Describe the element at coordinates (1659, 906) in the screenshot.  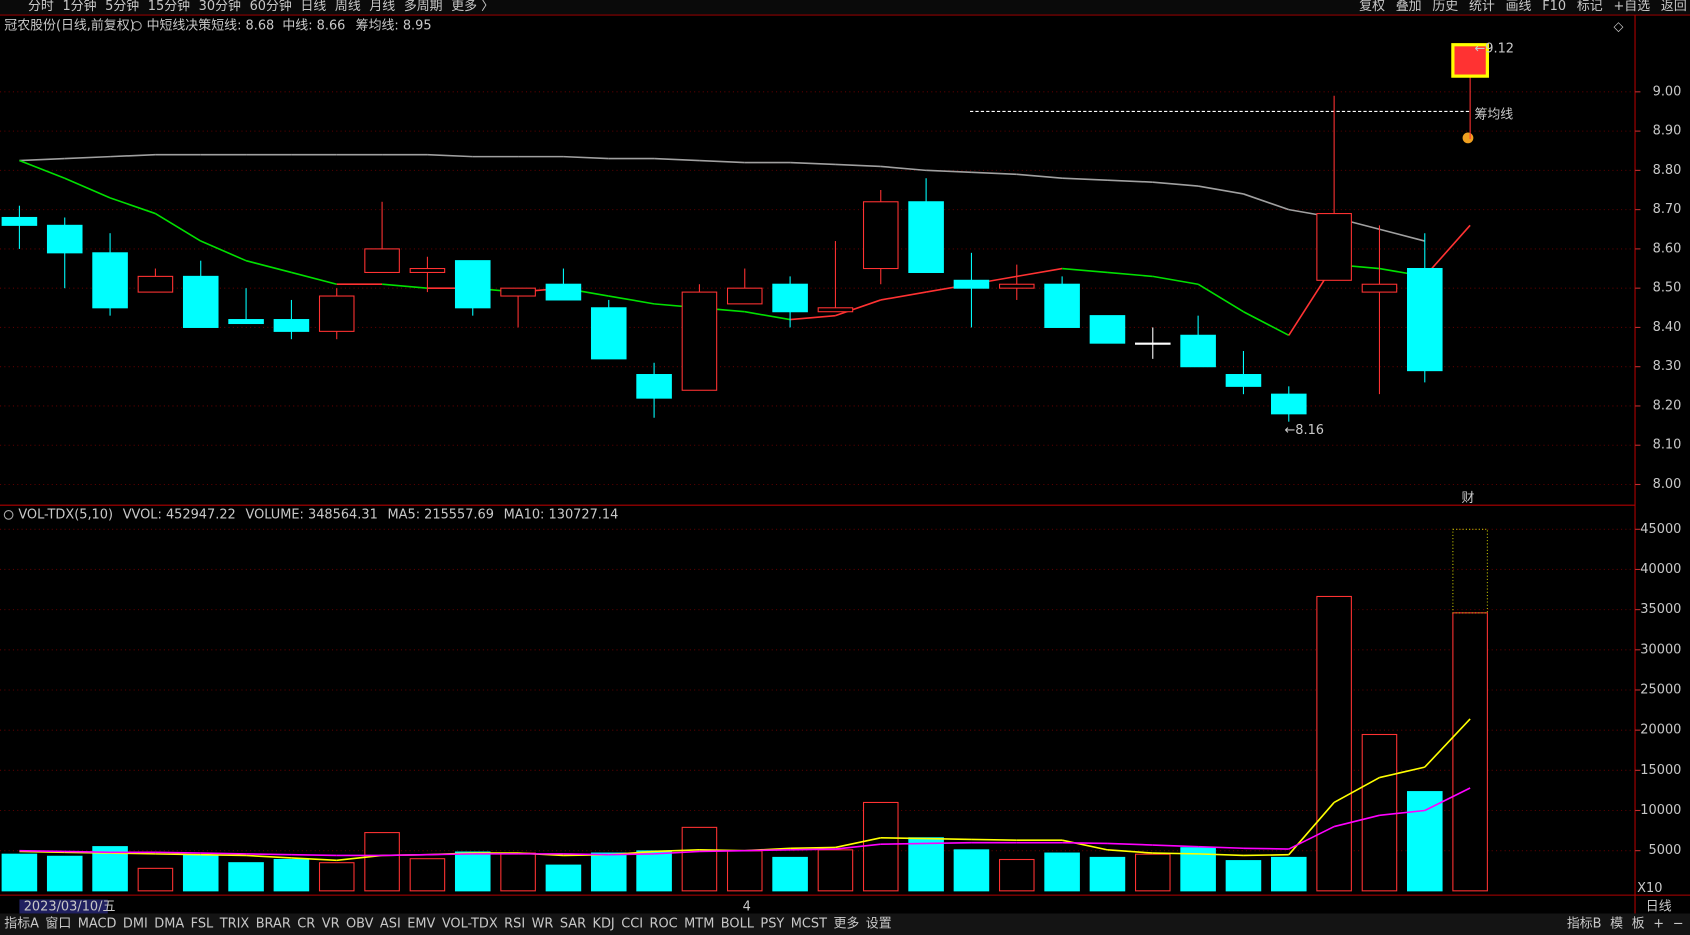
I see `period-label: 日线` at that location.